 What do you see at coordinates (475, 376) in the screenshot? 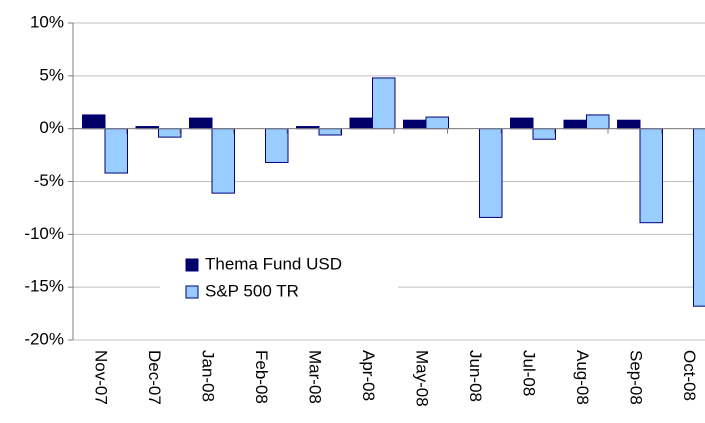
I see `x-tick-label: Jun-08` at bounding box center [475, 376].